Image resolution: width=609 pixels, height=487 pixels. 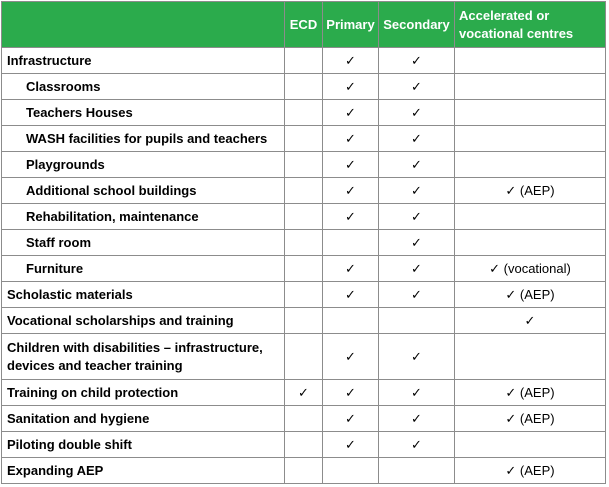 I want to click on table-row: Training on child protection ✓ ✓ ✓ ✓ (AEP), so click(x=303, y=392).